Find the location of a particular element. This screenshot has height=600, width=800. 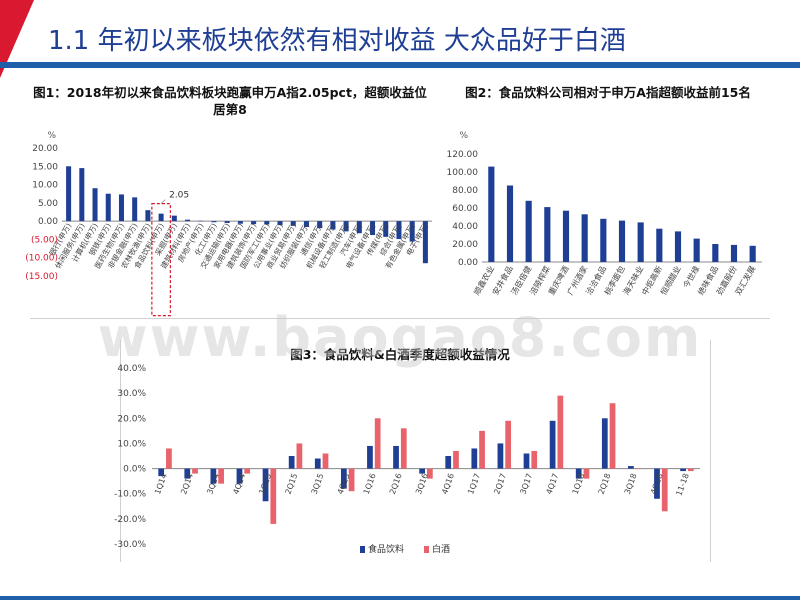

fig1-ytick-label: (5.00) is located at coordinates (44, 240).